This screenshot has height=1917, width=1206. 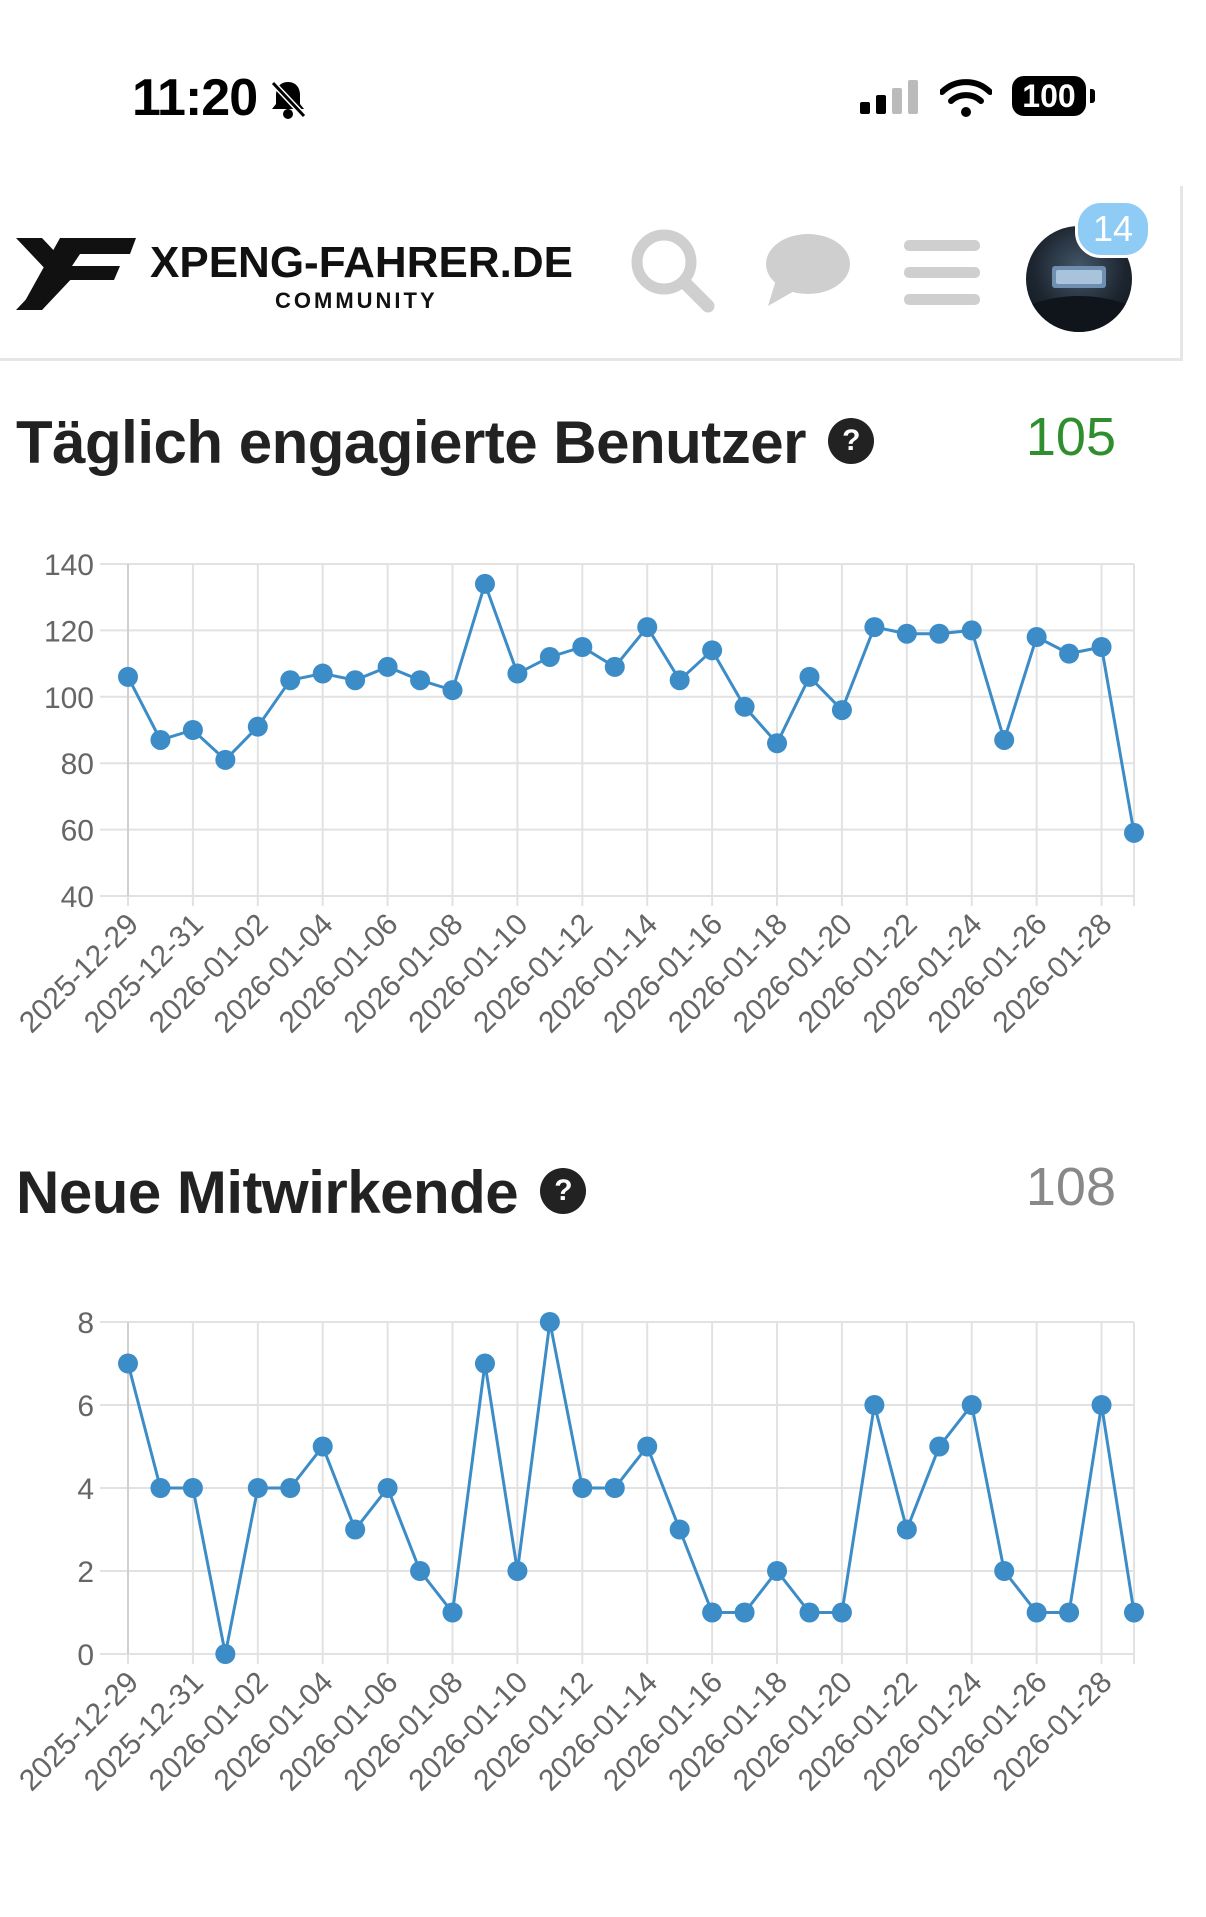 I want to click on series-line, so click(x=631, y=706).